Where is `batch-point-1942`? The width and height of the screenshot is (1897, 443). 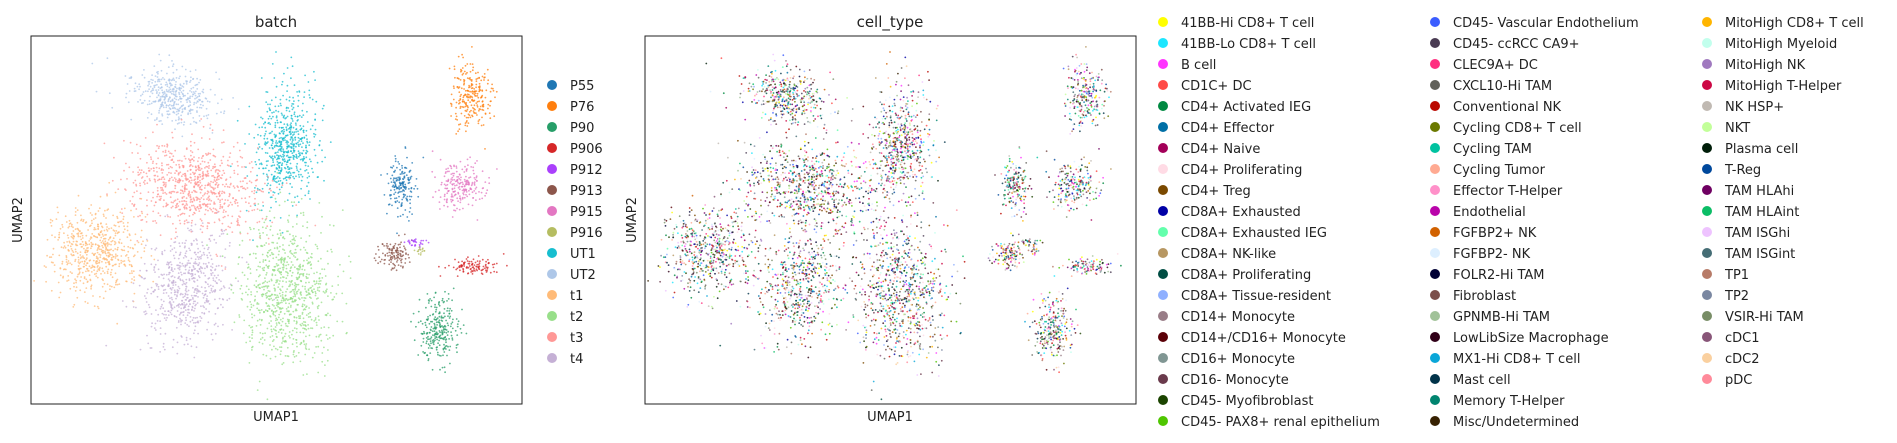 batch-point-1942 is located at coordinates (68, 238).